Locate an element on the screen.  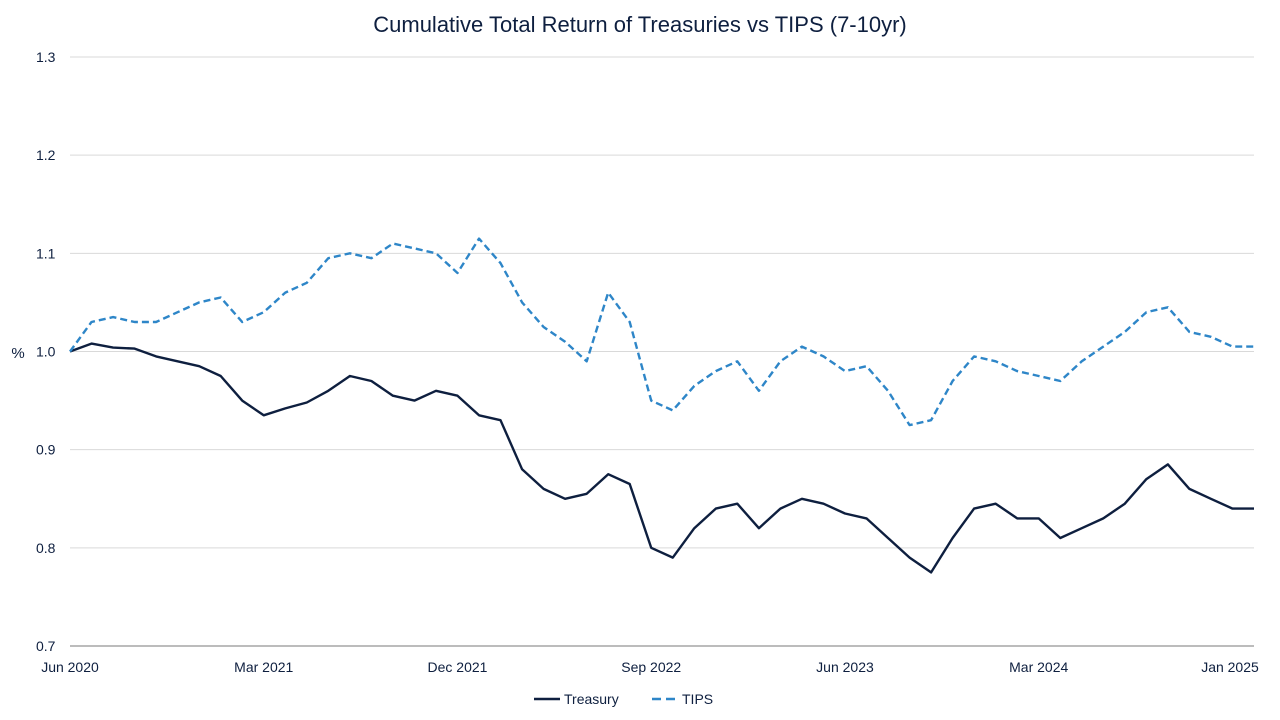
x-tick-label: Jun 2023 is located at coordinates (845, 667).